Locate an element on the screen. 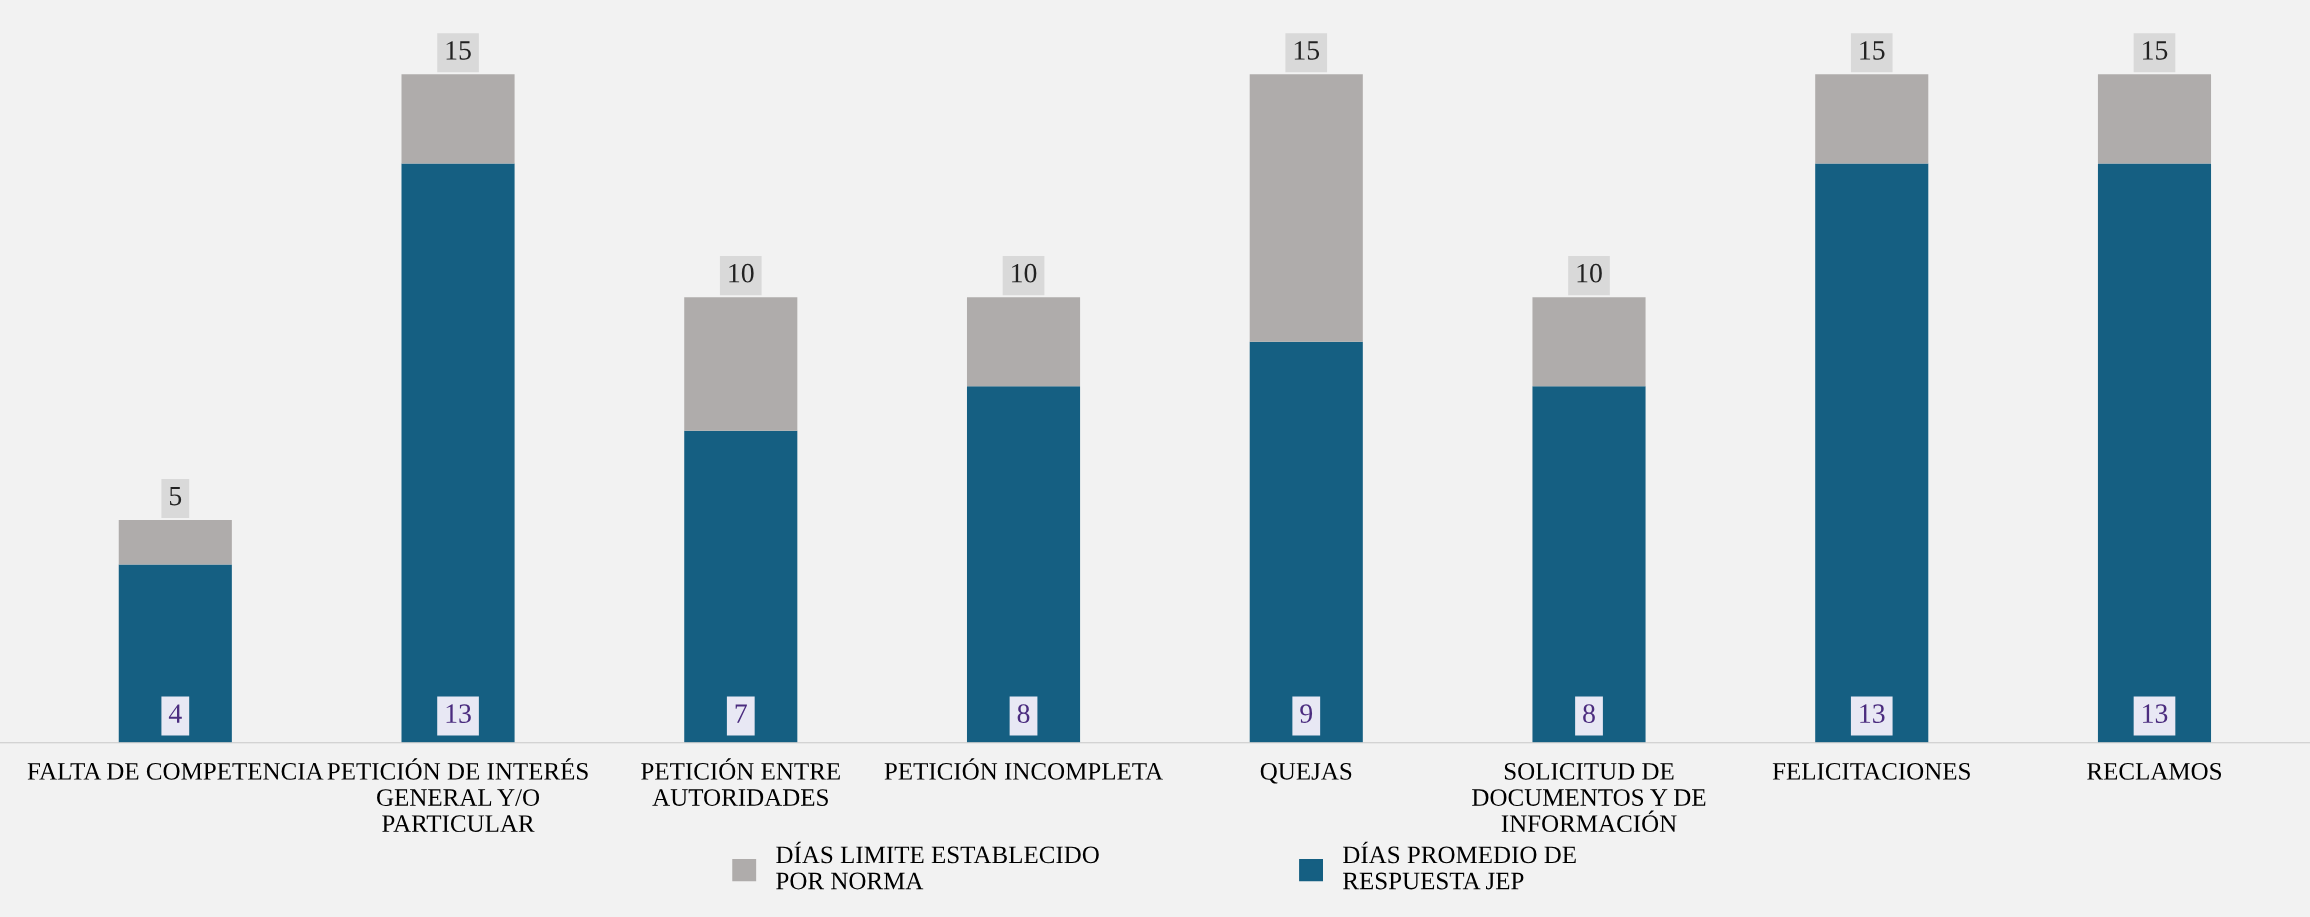 This screenshot has width=2310, height=917. x-tick-label: QUEJAS is located at coordinates (1306, 773).